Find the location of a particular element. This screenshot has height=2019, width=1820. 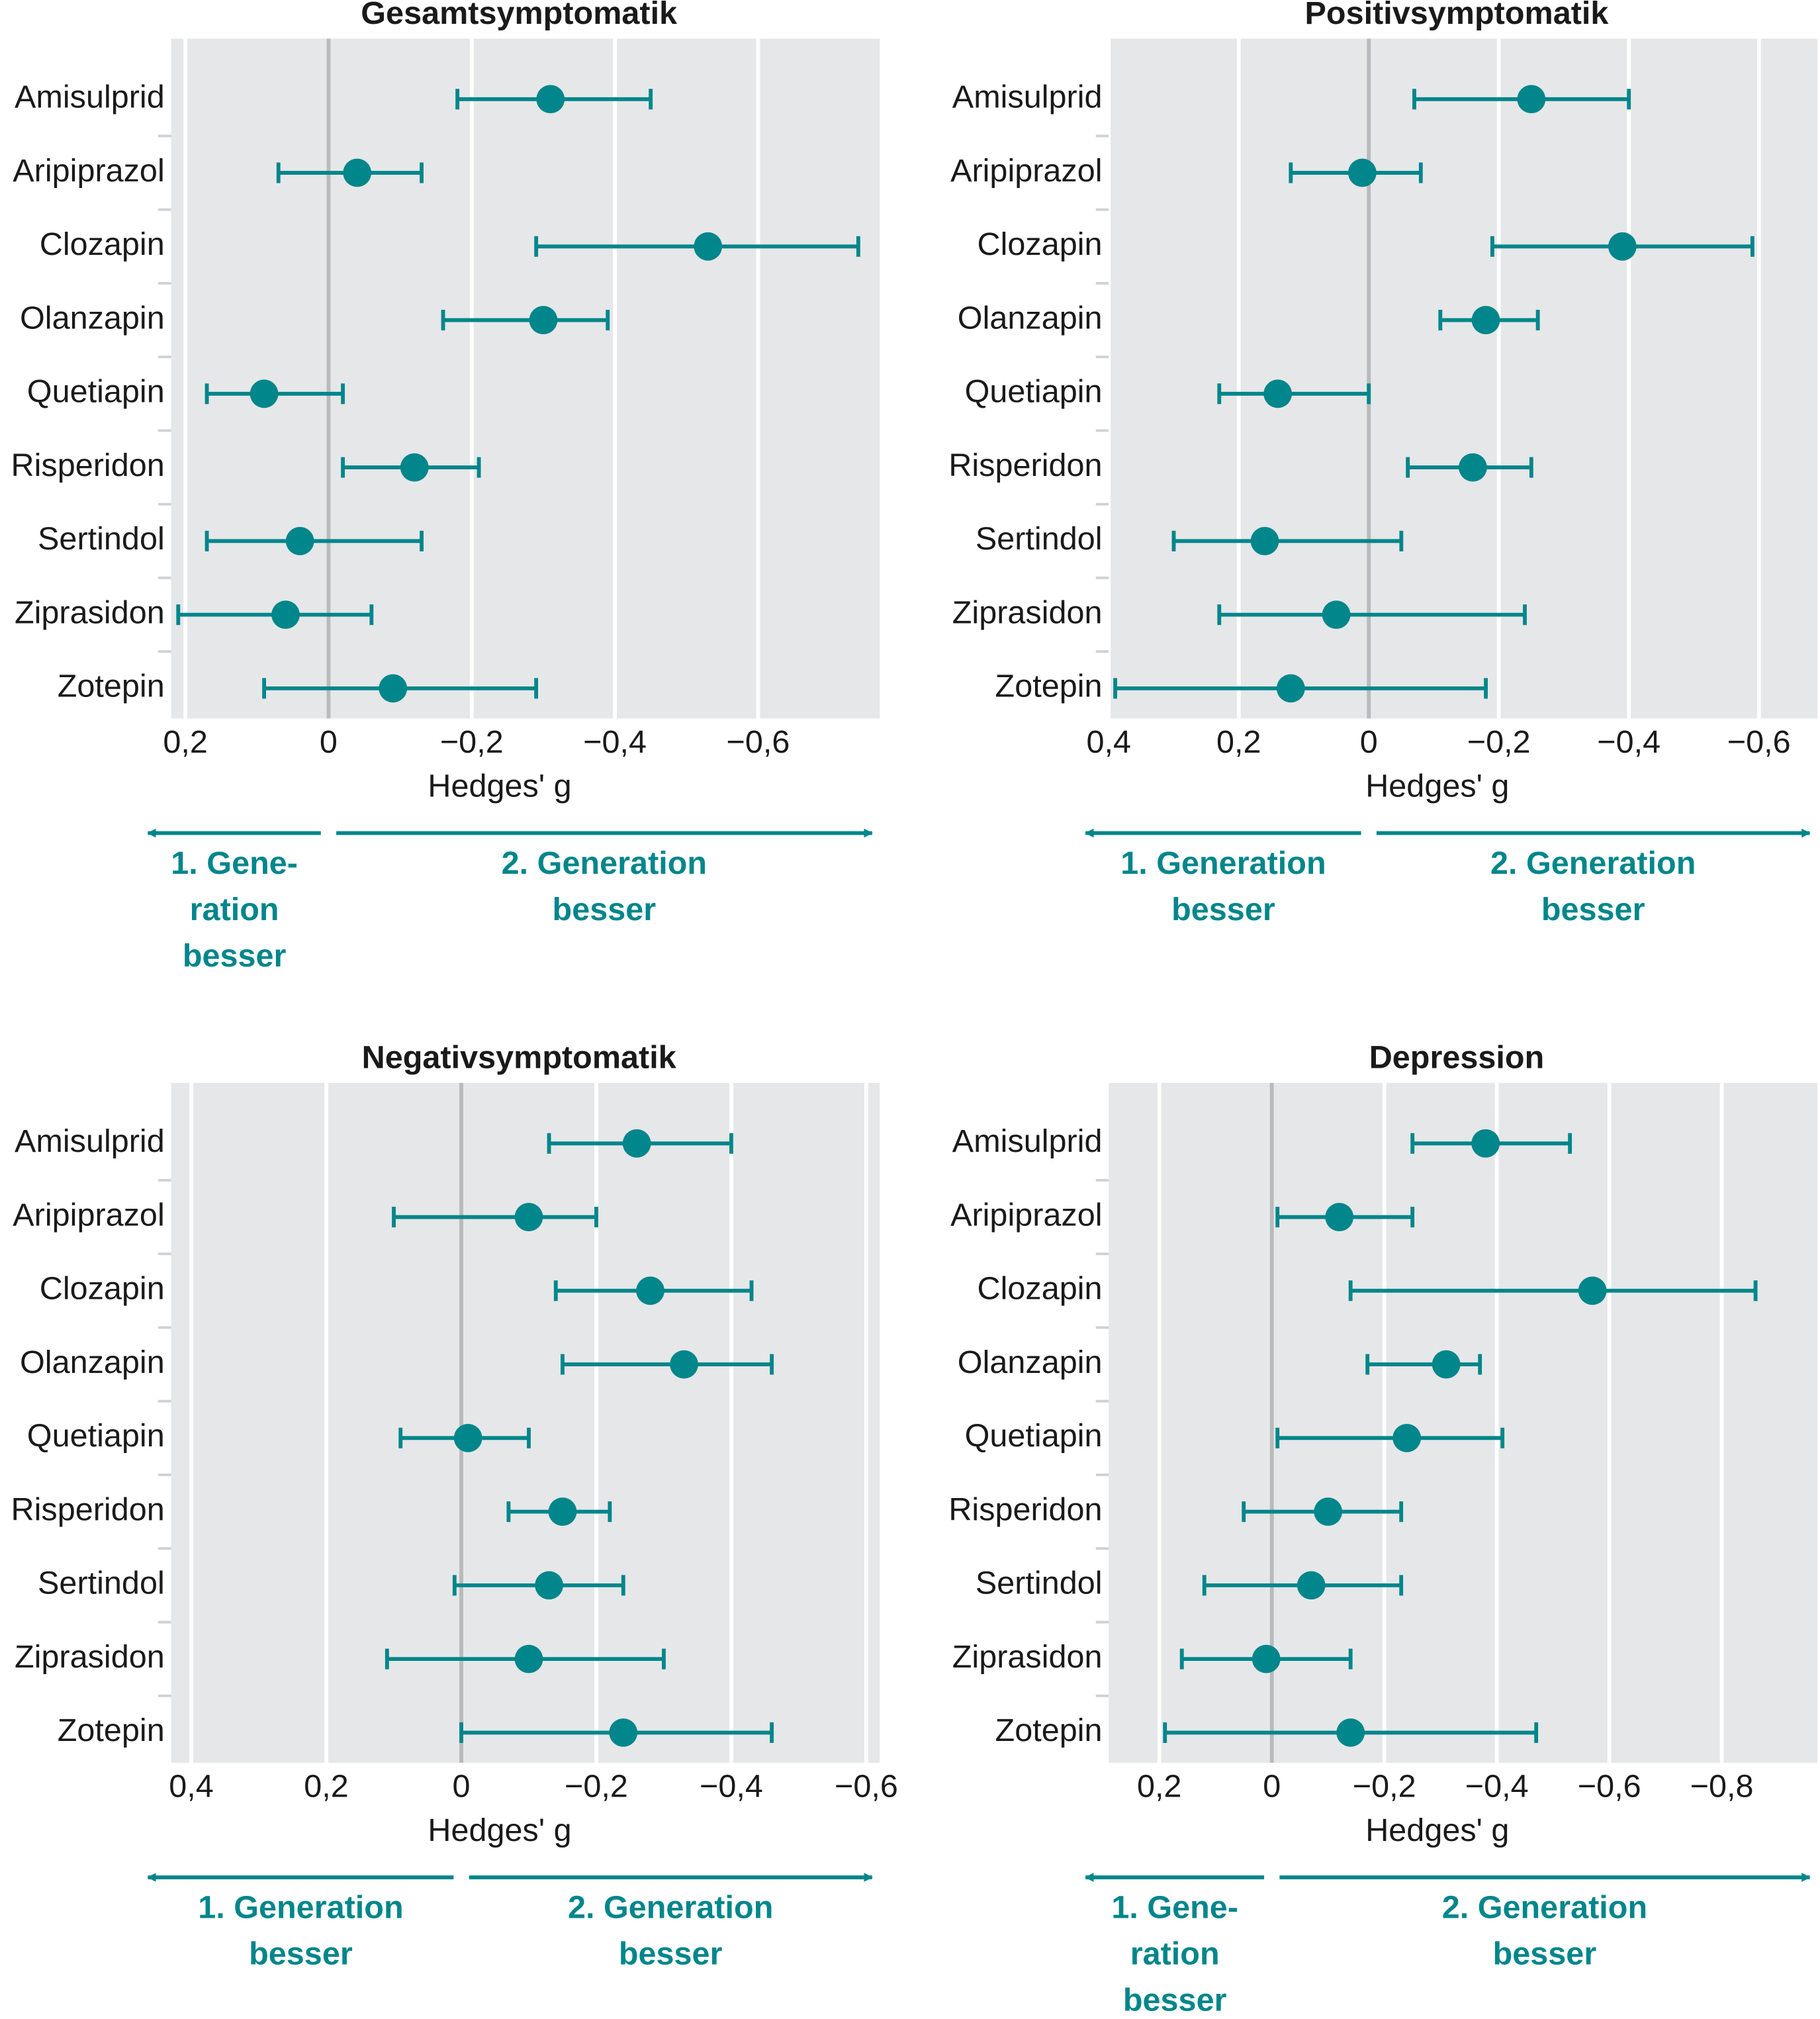

plot-background is located at coordinates (1464, 1423).